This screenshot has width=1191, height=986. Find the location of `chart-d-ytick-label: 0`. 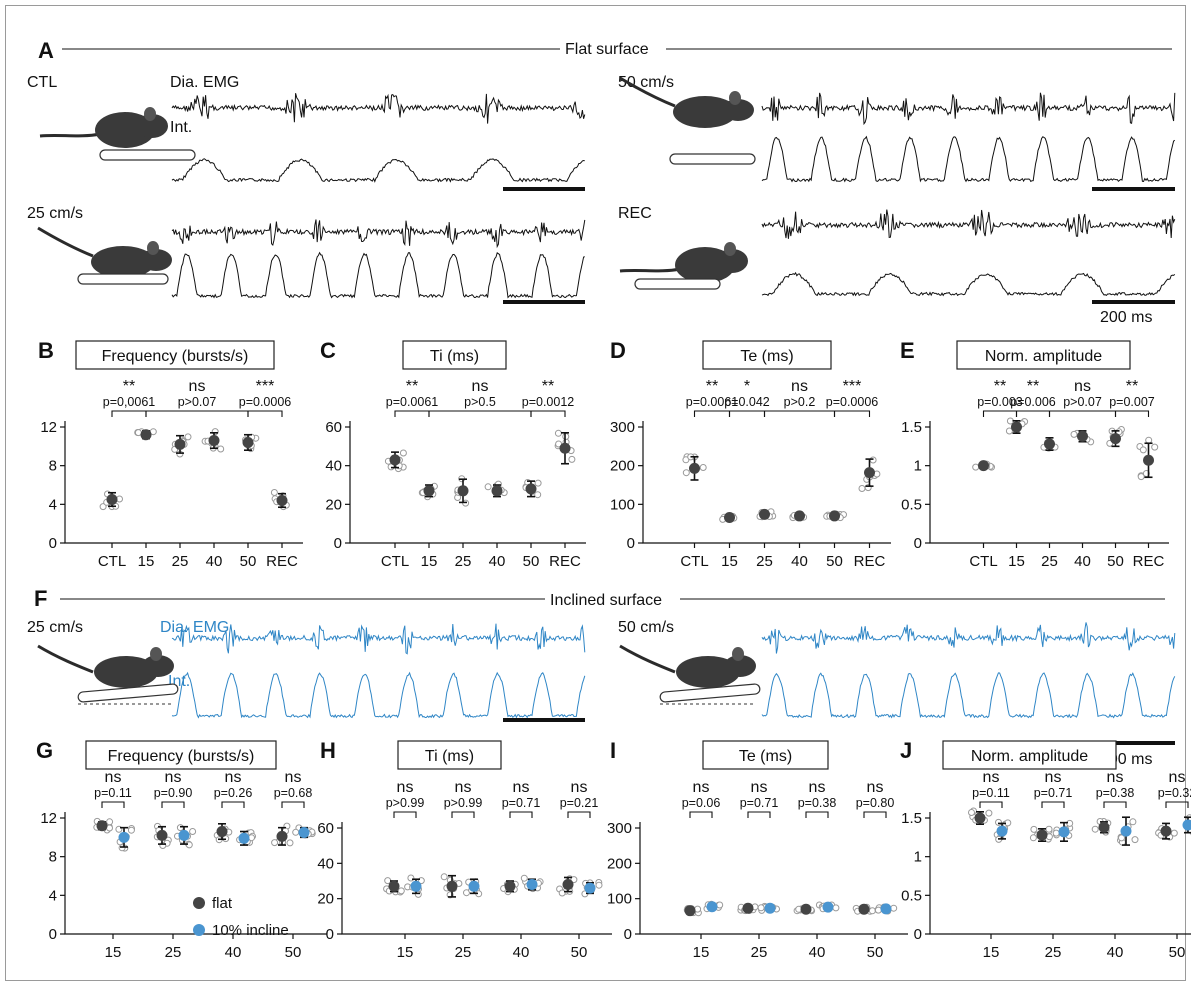

chart-d-ytick-label: 0 is located at coordinates (631, 543).